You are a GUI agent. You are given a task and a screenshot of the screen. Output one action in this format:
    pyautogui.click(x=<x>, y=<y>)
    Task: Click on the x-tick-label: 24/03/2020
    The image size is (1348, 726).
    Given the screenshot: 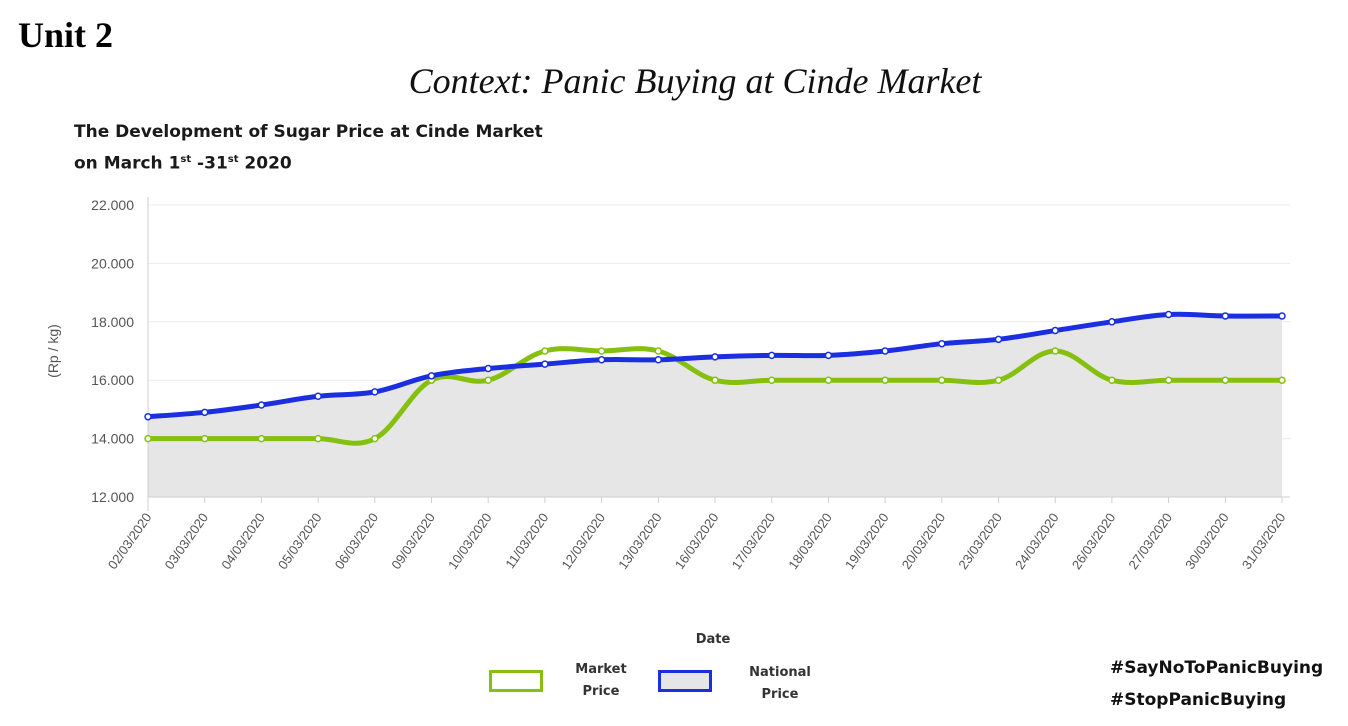 What is the action you would take?
    pyautogui.click(x=1037, y=541)
    